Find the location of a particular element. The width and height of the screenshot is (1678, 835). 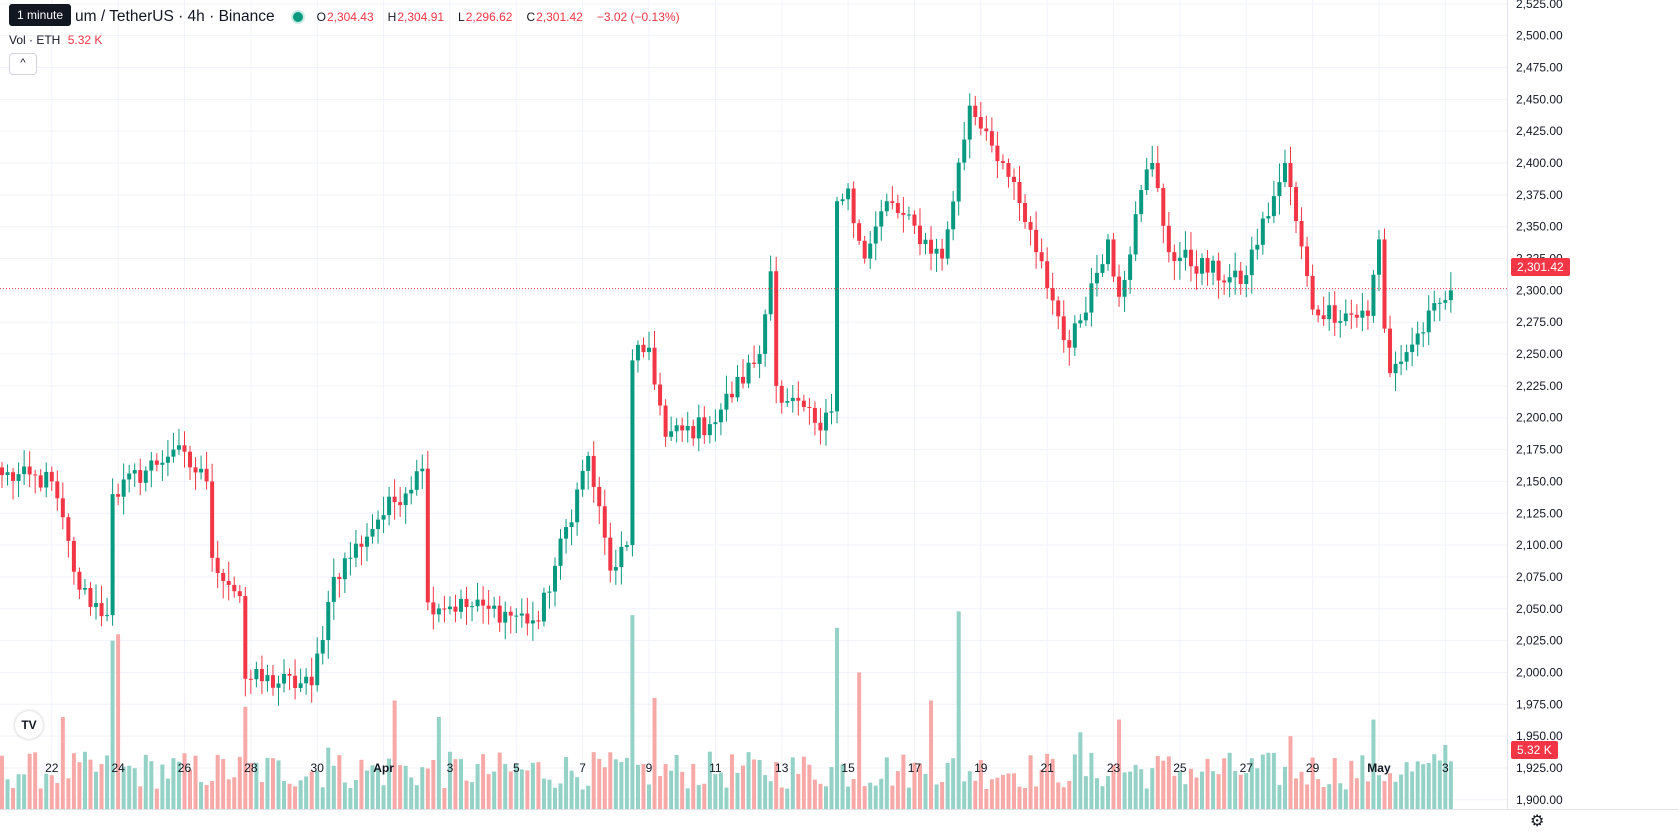

time-tick-label: 29 is located at coordinates (1313, 768).